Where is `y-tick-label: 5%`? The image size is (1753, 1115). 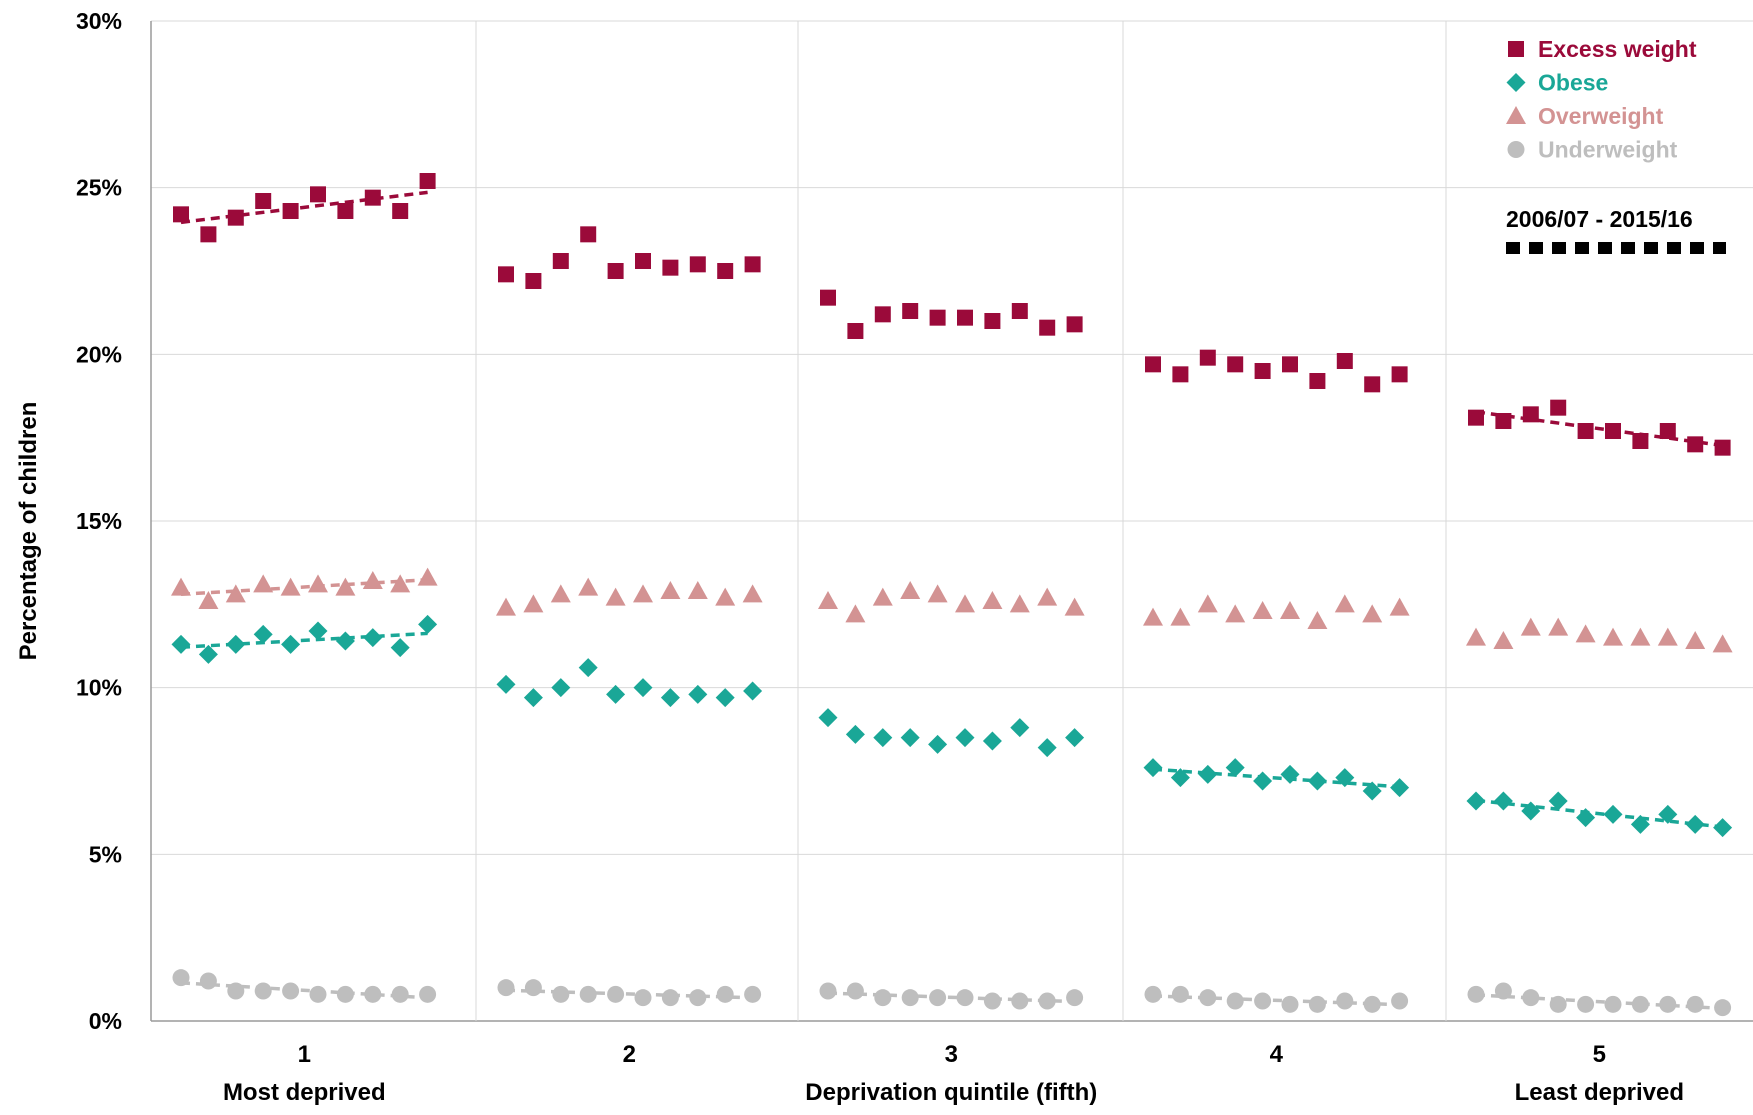 y-tick-label: 5% is located at coordinates (105, 854).